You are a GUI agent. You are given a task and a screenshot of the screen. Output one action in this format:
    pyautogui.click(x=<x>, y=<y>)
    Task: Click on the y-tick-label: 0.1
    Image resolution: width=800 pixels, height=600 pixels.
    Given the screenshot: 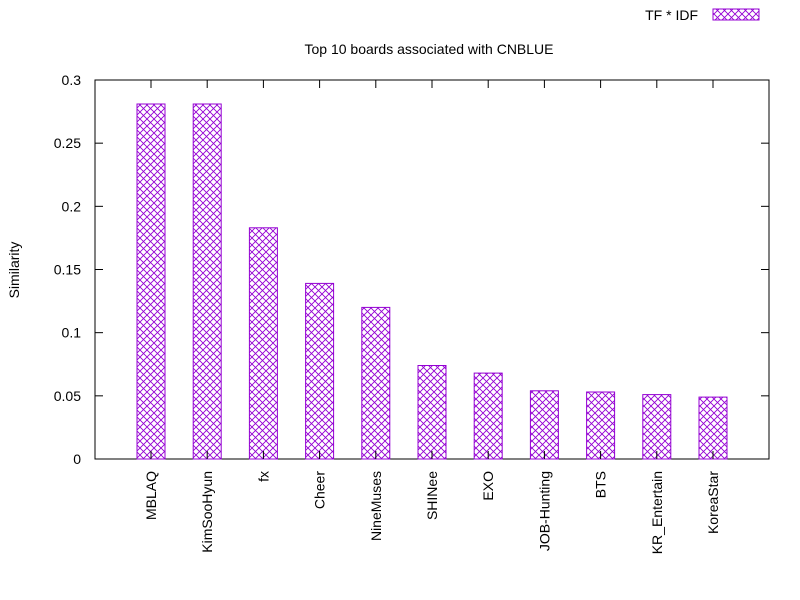 What is the action you would take?
    pyautogui.click(x=72, y=333)
    